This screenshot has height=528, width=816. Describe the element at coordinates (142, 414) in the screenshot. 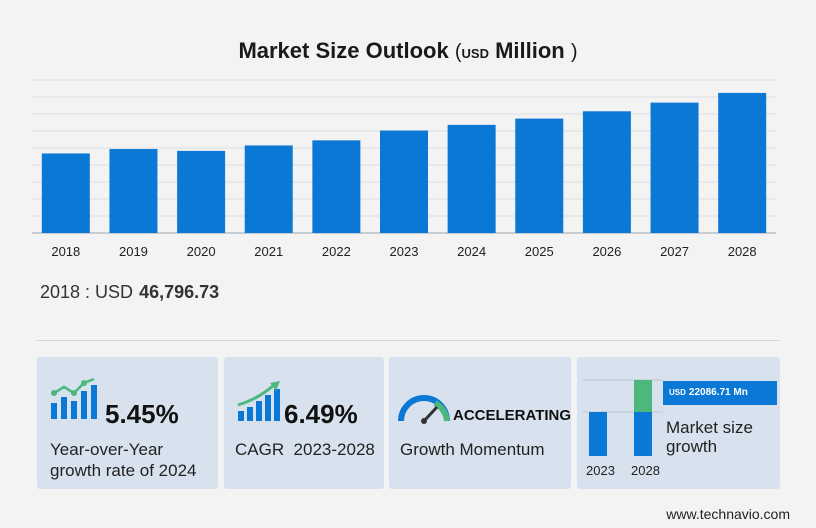

I see `yoy-value: 5.45%` at that location.